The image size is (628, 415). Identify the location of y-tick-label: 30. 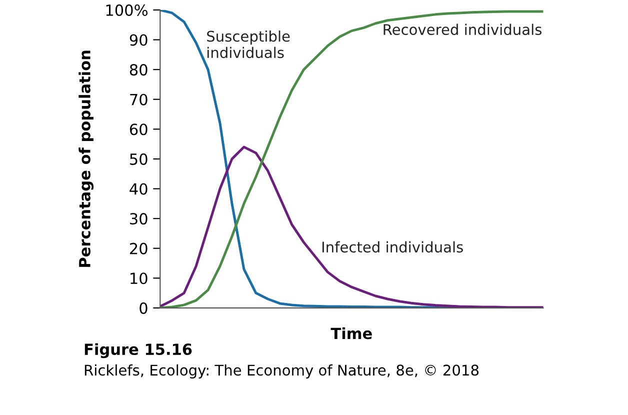
(139, 219).